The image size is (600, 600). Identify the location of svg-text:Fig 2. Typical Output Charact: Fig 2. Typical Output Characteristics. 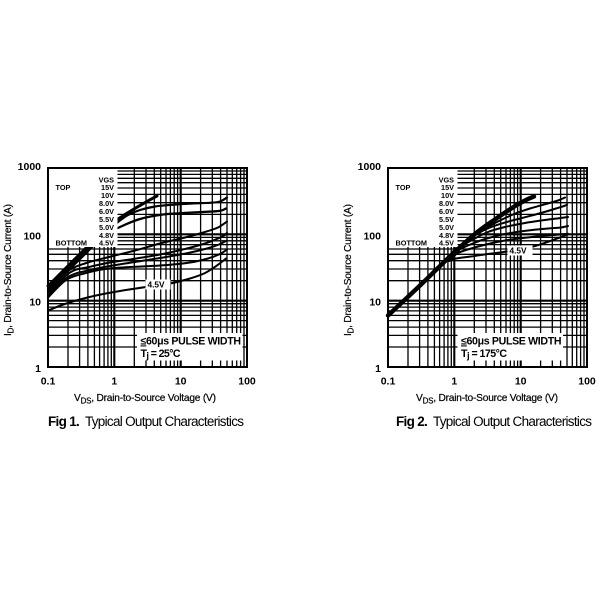
(494, 421).